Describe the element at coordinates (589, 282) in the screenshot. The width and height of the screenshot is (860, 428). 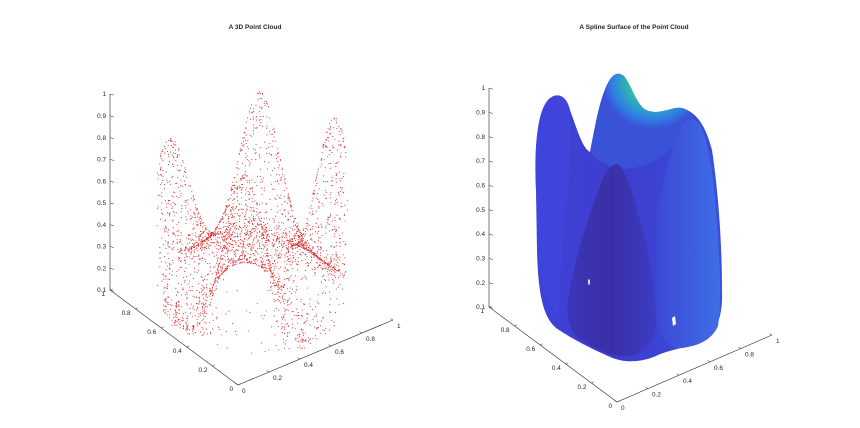
I see `surface-hole` at that location.